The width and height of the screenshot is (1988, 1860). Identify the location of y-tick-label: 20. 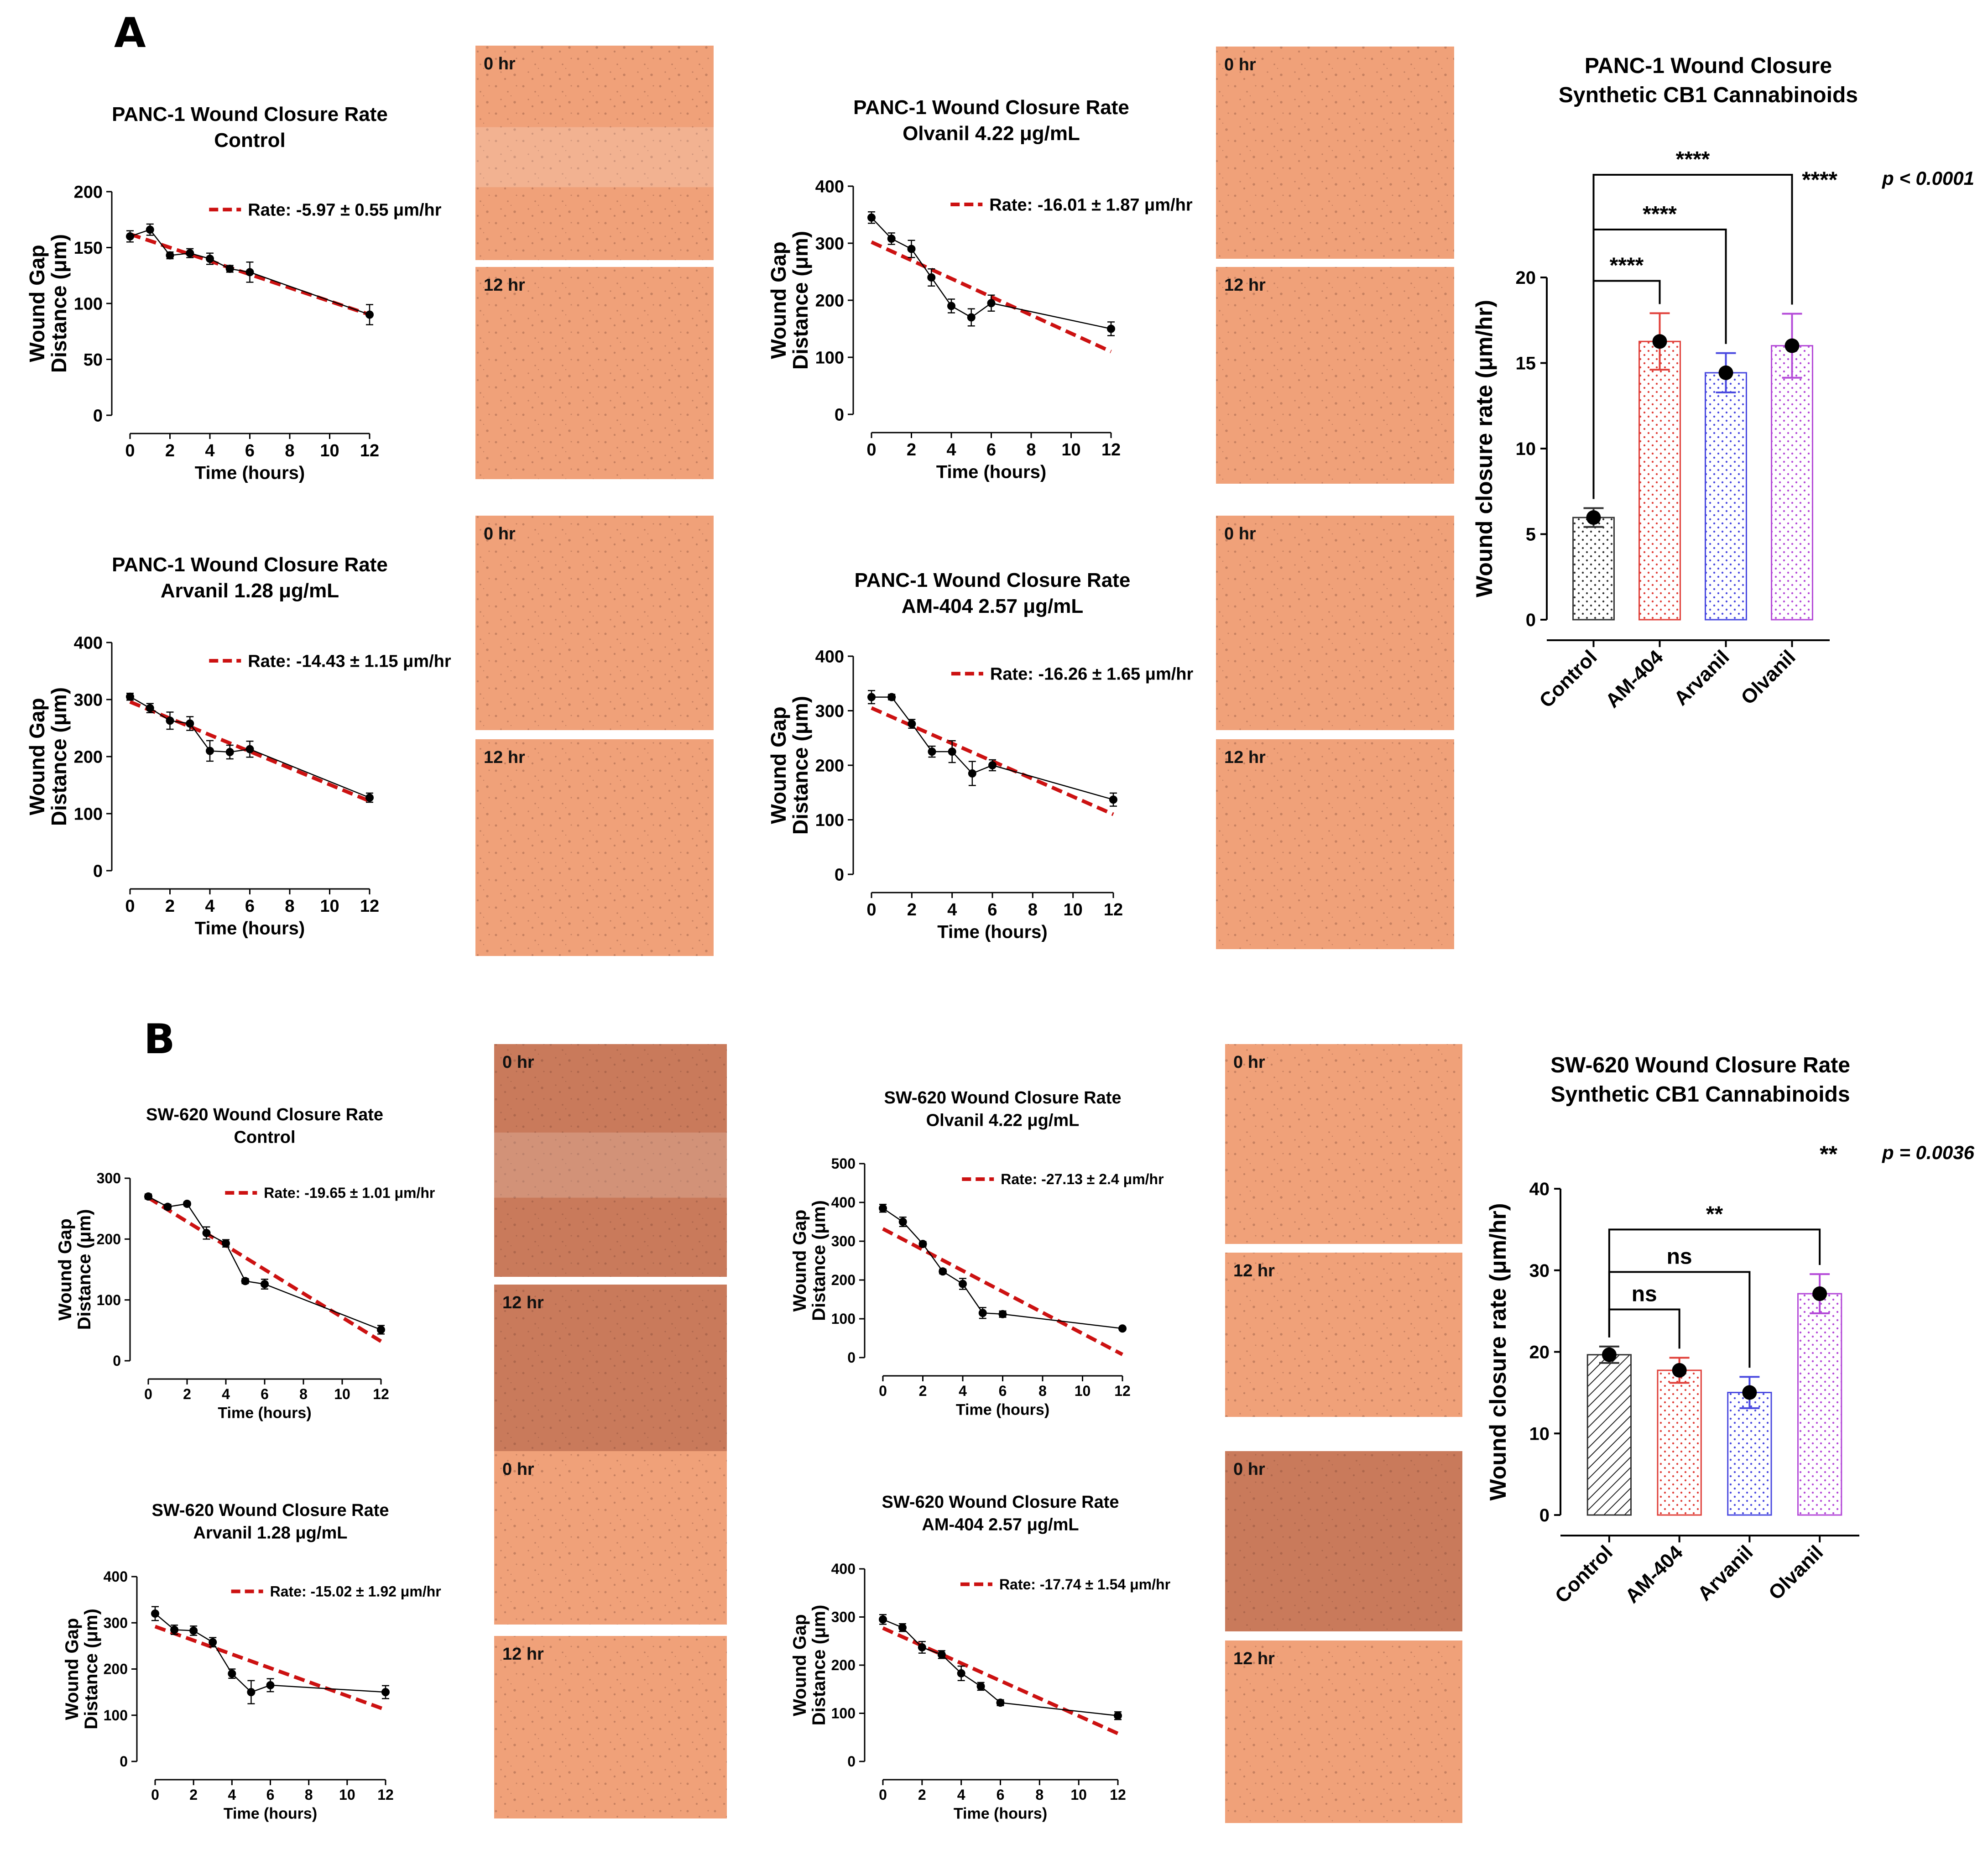
(1526, 278).